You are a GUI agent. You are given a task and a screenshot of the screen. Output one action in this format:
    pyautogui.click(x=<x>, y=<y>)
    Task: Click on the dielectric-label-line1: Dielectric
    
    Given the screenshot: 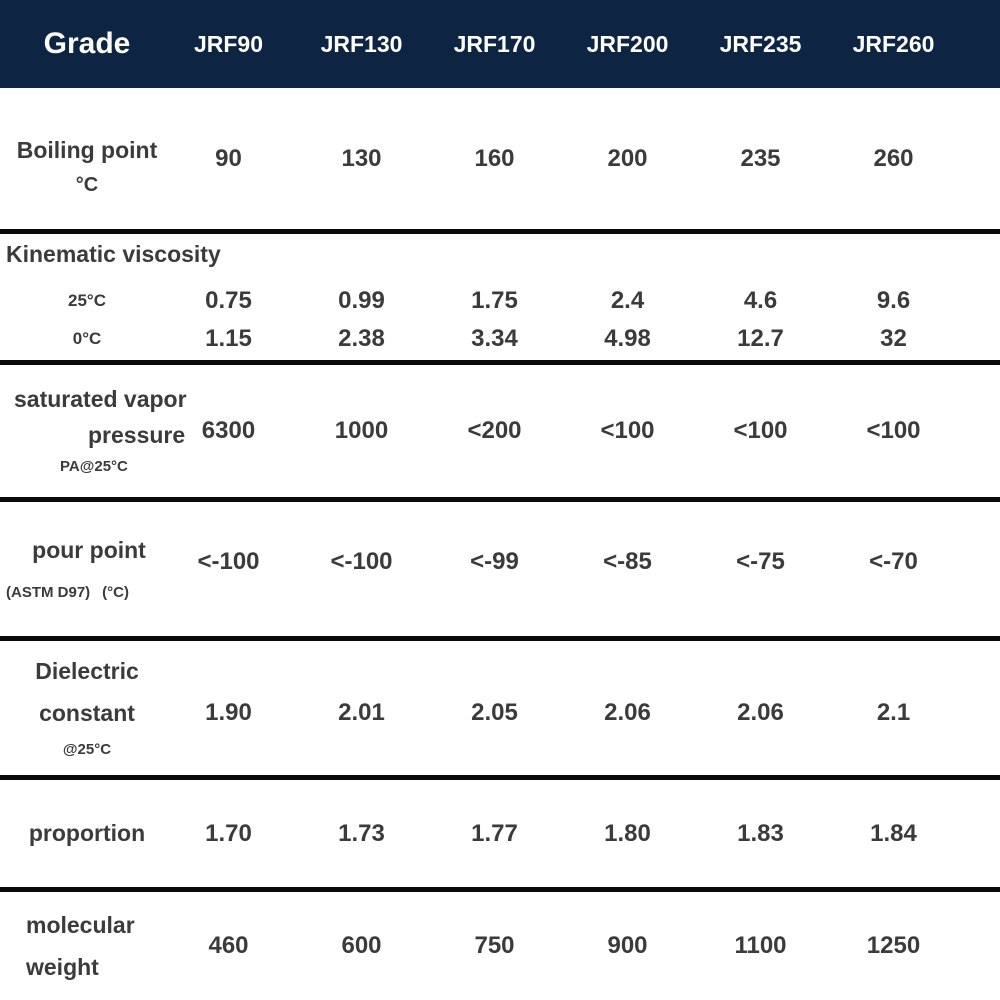 What is the action you would take?
    pyautogui.click(x=87, y=671)
    